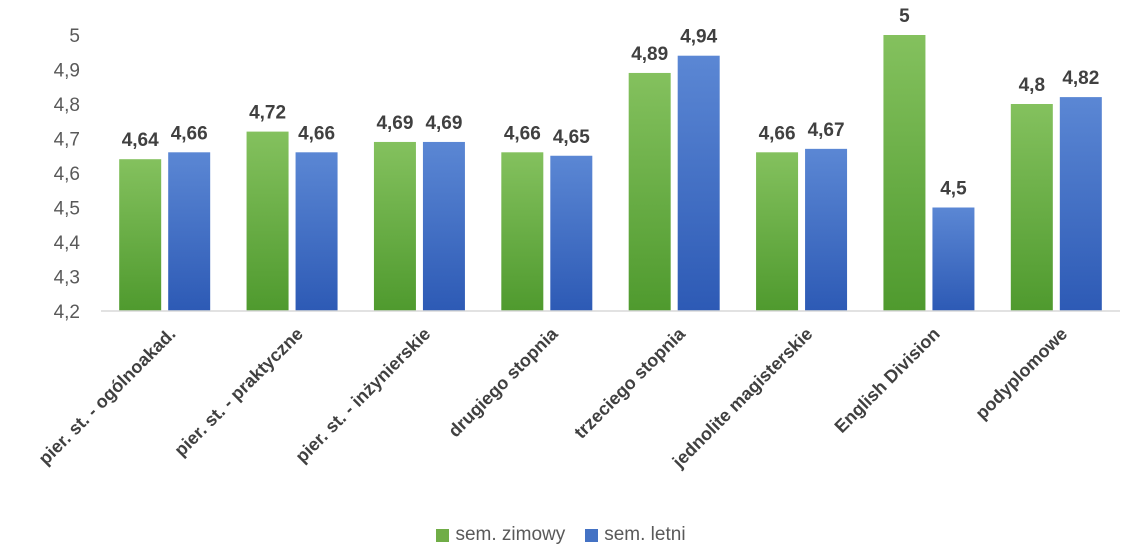 The width and height of the screenshot is (1122, 552). What do you see at coordinates (238, 392) in the screenshot?
I see `x-category-label: pier. st. - praktyczne` at bounding box center [238, 392].